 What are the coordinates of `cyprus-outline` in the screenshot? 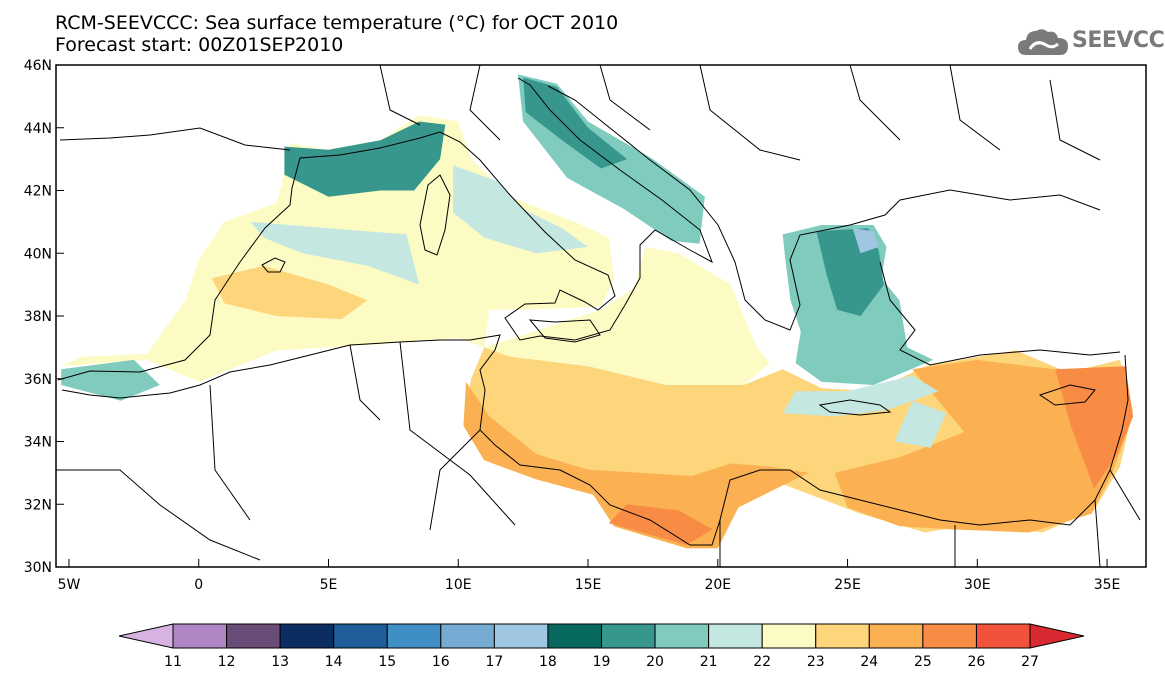 It's located at (1067, 395).